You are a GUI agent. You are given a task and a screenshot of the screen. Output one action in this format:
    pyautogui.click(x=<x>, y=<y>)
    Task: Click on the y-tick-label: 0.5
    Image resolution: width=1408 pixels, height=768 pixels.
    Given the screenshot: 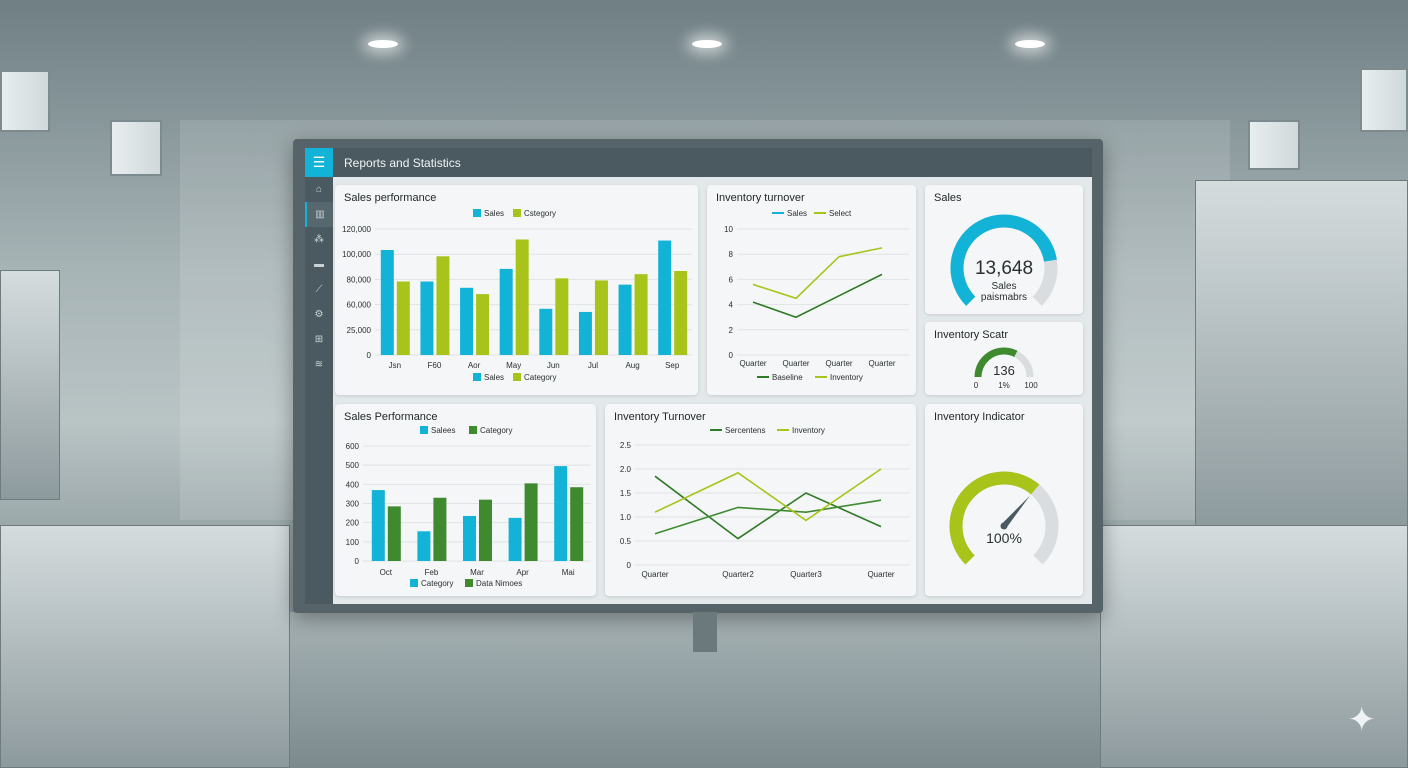 What is the action you would take?
    pyautogui.click(x=626, y=541)
    